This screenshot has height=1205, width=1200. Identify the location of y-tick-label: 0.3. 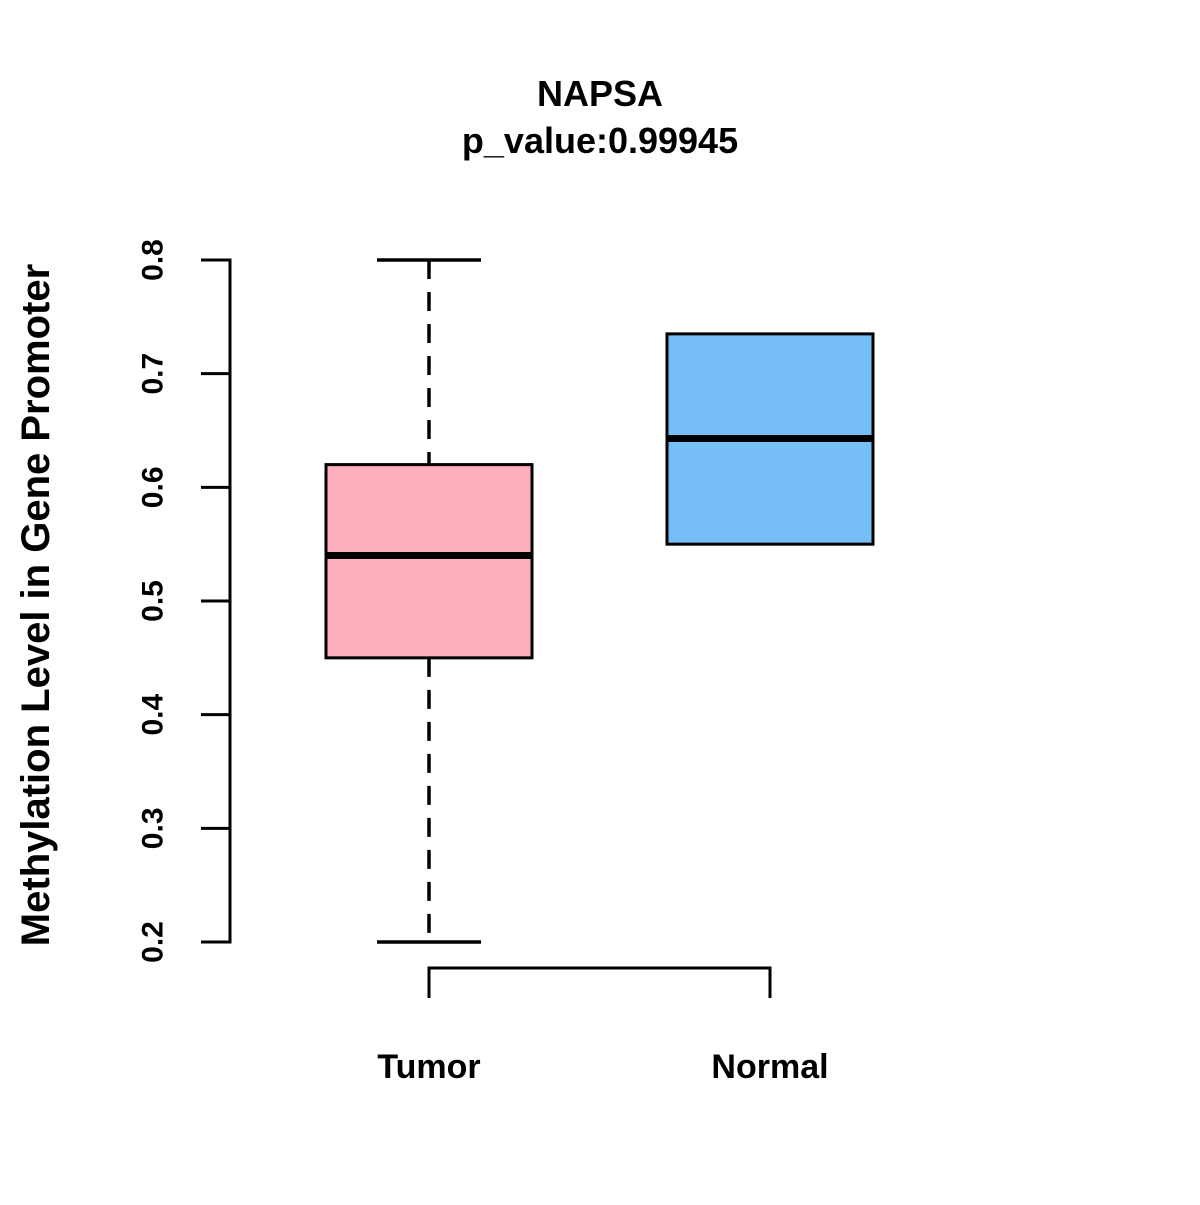
(153, 828).